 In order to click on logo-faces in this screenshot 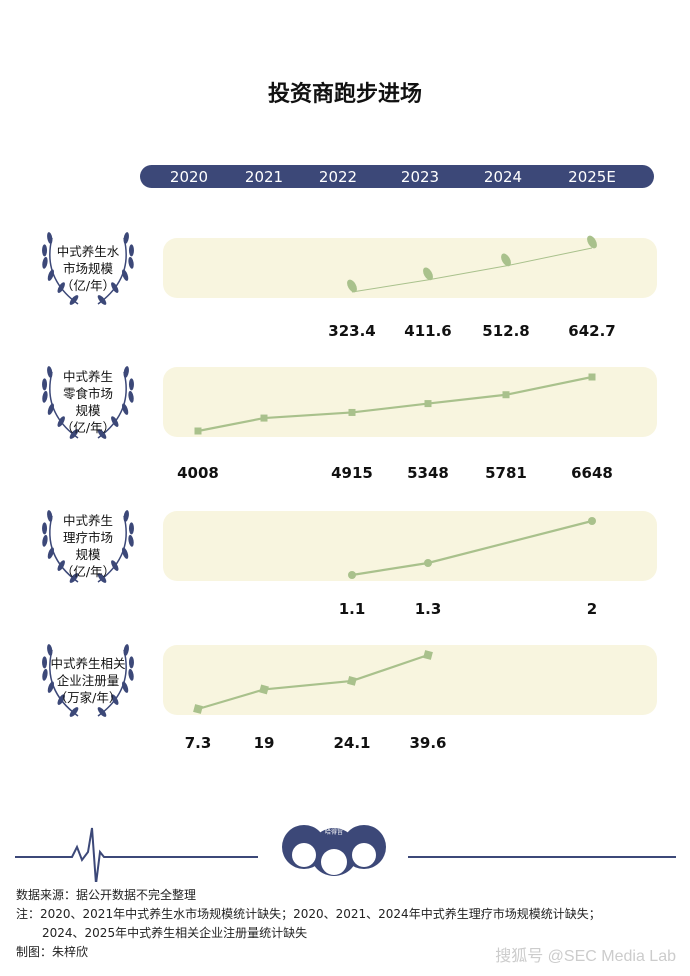, I will do `click(334, 850)`.